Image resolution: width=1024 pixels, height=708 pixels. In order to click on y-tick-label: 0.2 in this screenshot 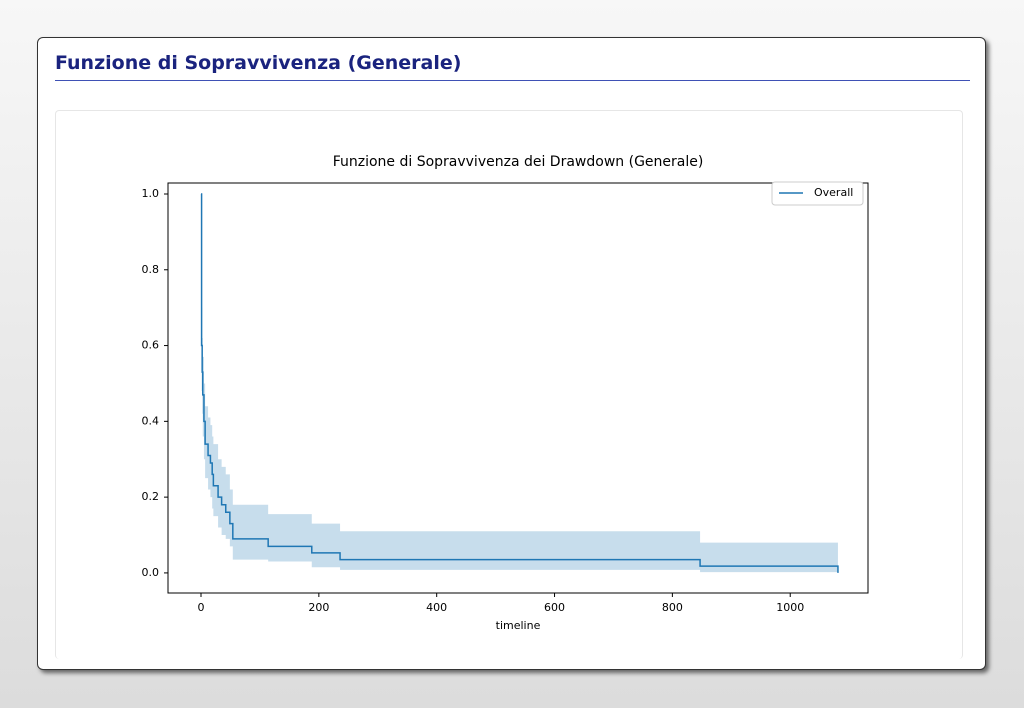, I will do `click(151, 496)`.